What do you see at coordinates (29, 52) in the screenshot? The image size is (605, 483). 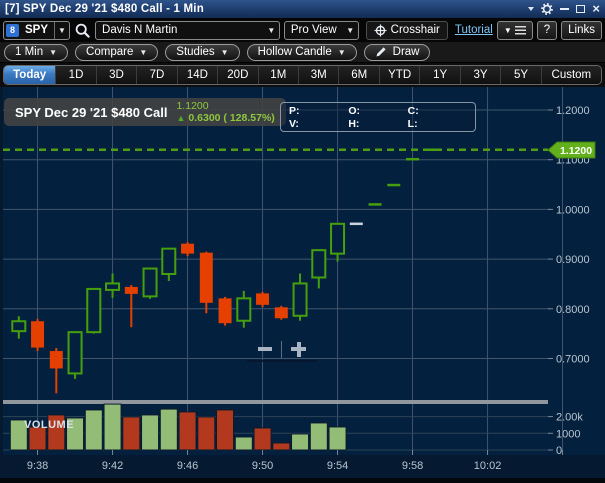 I see `interval-value: 1 Min` at bounding box center [29, 52].